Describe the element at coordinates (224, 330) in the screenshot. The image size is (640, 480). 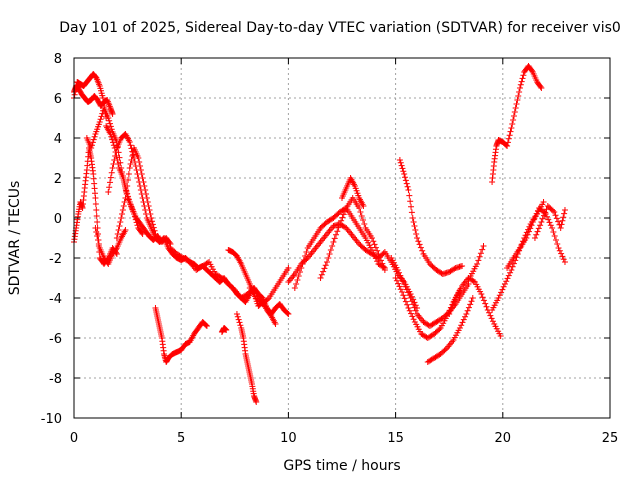
I see `series-arc12` at that location.